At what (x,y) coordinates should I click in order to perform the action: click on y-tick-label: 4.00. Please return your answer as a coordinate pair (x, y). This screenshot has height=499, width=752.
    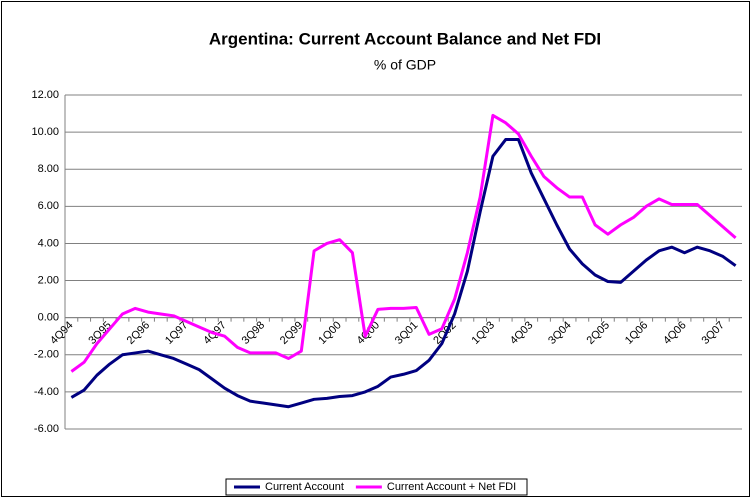
    Looking at the image, I should click on (48, 243).